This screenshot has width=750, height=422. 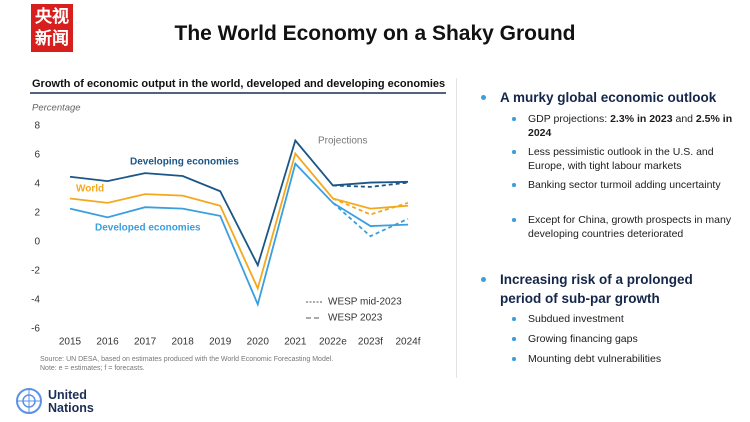 I want to click on text: Subdued investment, so click(x=576, y=319).